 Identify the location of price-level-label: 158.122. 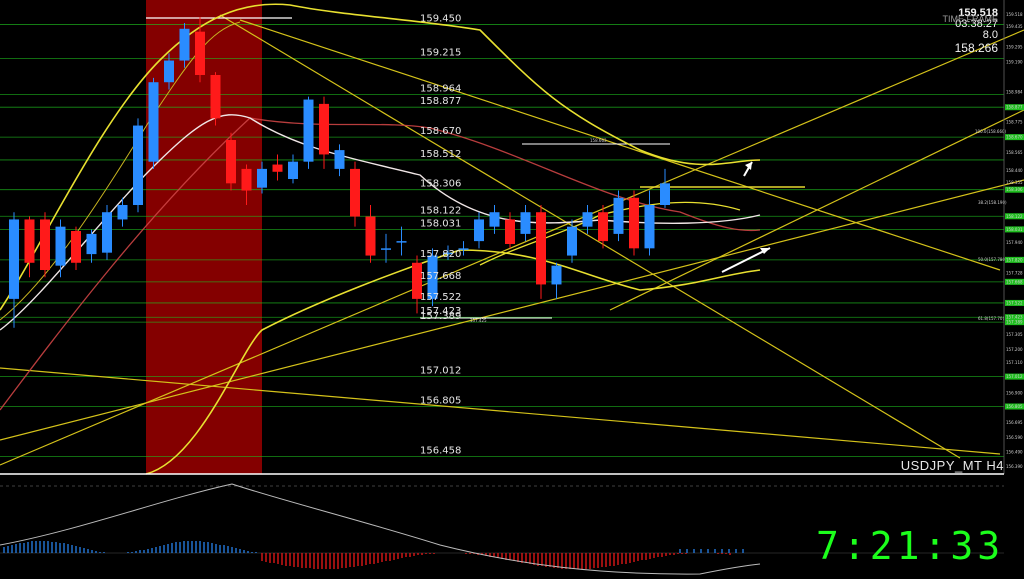
(440, 210).